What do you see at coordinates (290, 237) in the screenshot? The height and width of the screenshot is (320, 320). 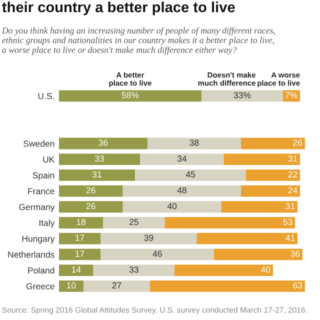 I see `data-label: 41` at bounding box center [290, 237].